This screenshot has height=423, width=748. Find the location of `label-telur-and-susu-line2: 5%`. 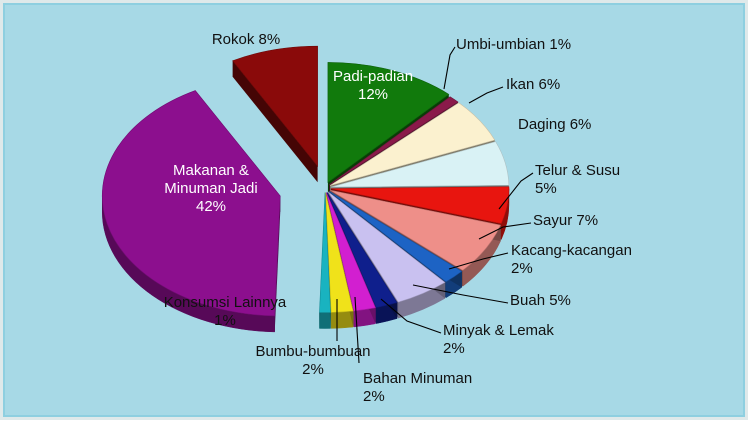

label-telur-and-susu-line2: 5% is located at coordinates (546, 188).